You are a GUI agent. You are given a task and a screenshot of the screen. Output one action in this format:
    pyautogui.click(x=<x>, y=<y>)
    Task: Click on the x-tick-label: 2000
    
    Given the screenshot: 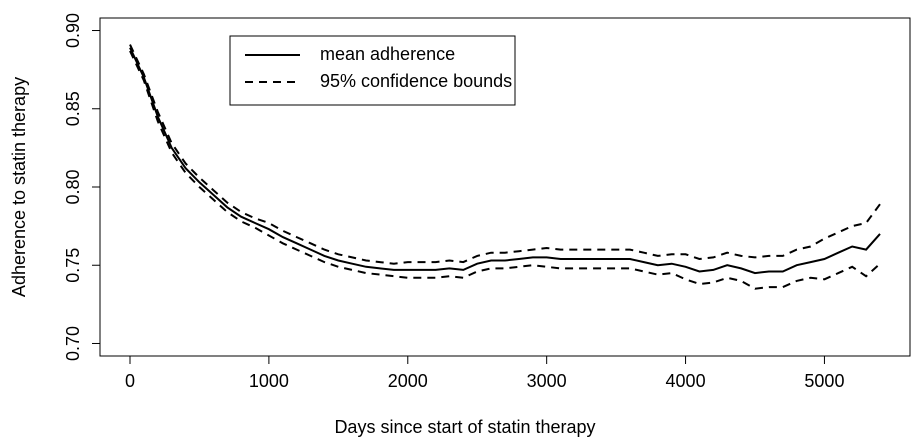 What is the action you would take?
    pyautogui.click(x=408, y=381)
    